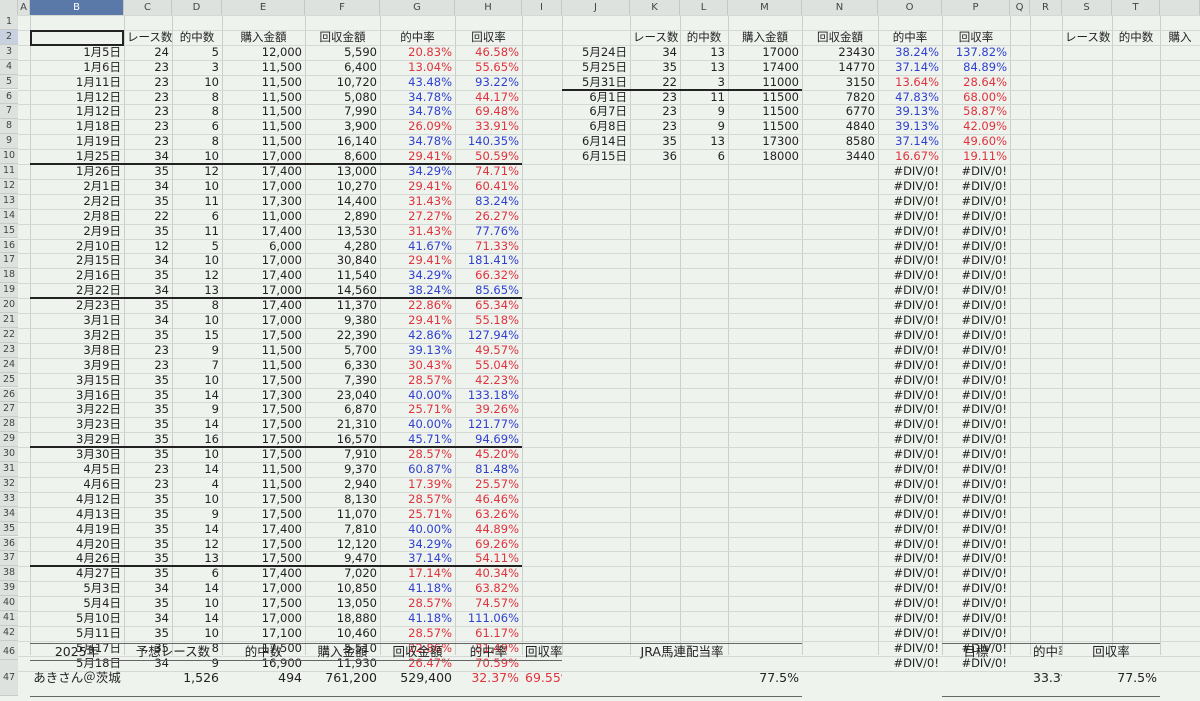 The height and width of the screenshot is (701, 1200). Describe the element at coordinates (497, 647) in the screenshot. I see `data-cell: 31.49%` at that location.